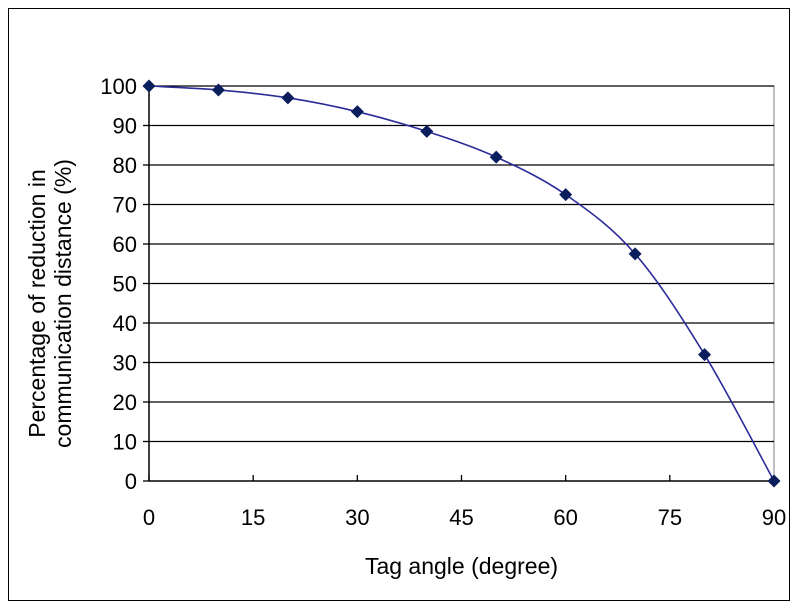 The height and width of the screenshot is (608, 800). I want to click on x-tick-label: 90, so click(774, 517).